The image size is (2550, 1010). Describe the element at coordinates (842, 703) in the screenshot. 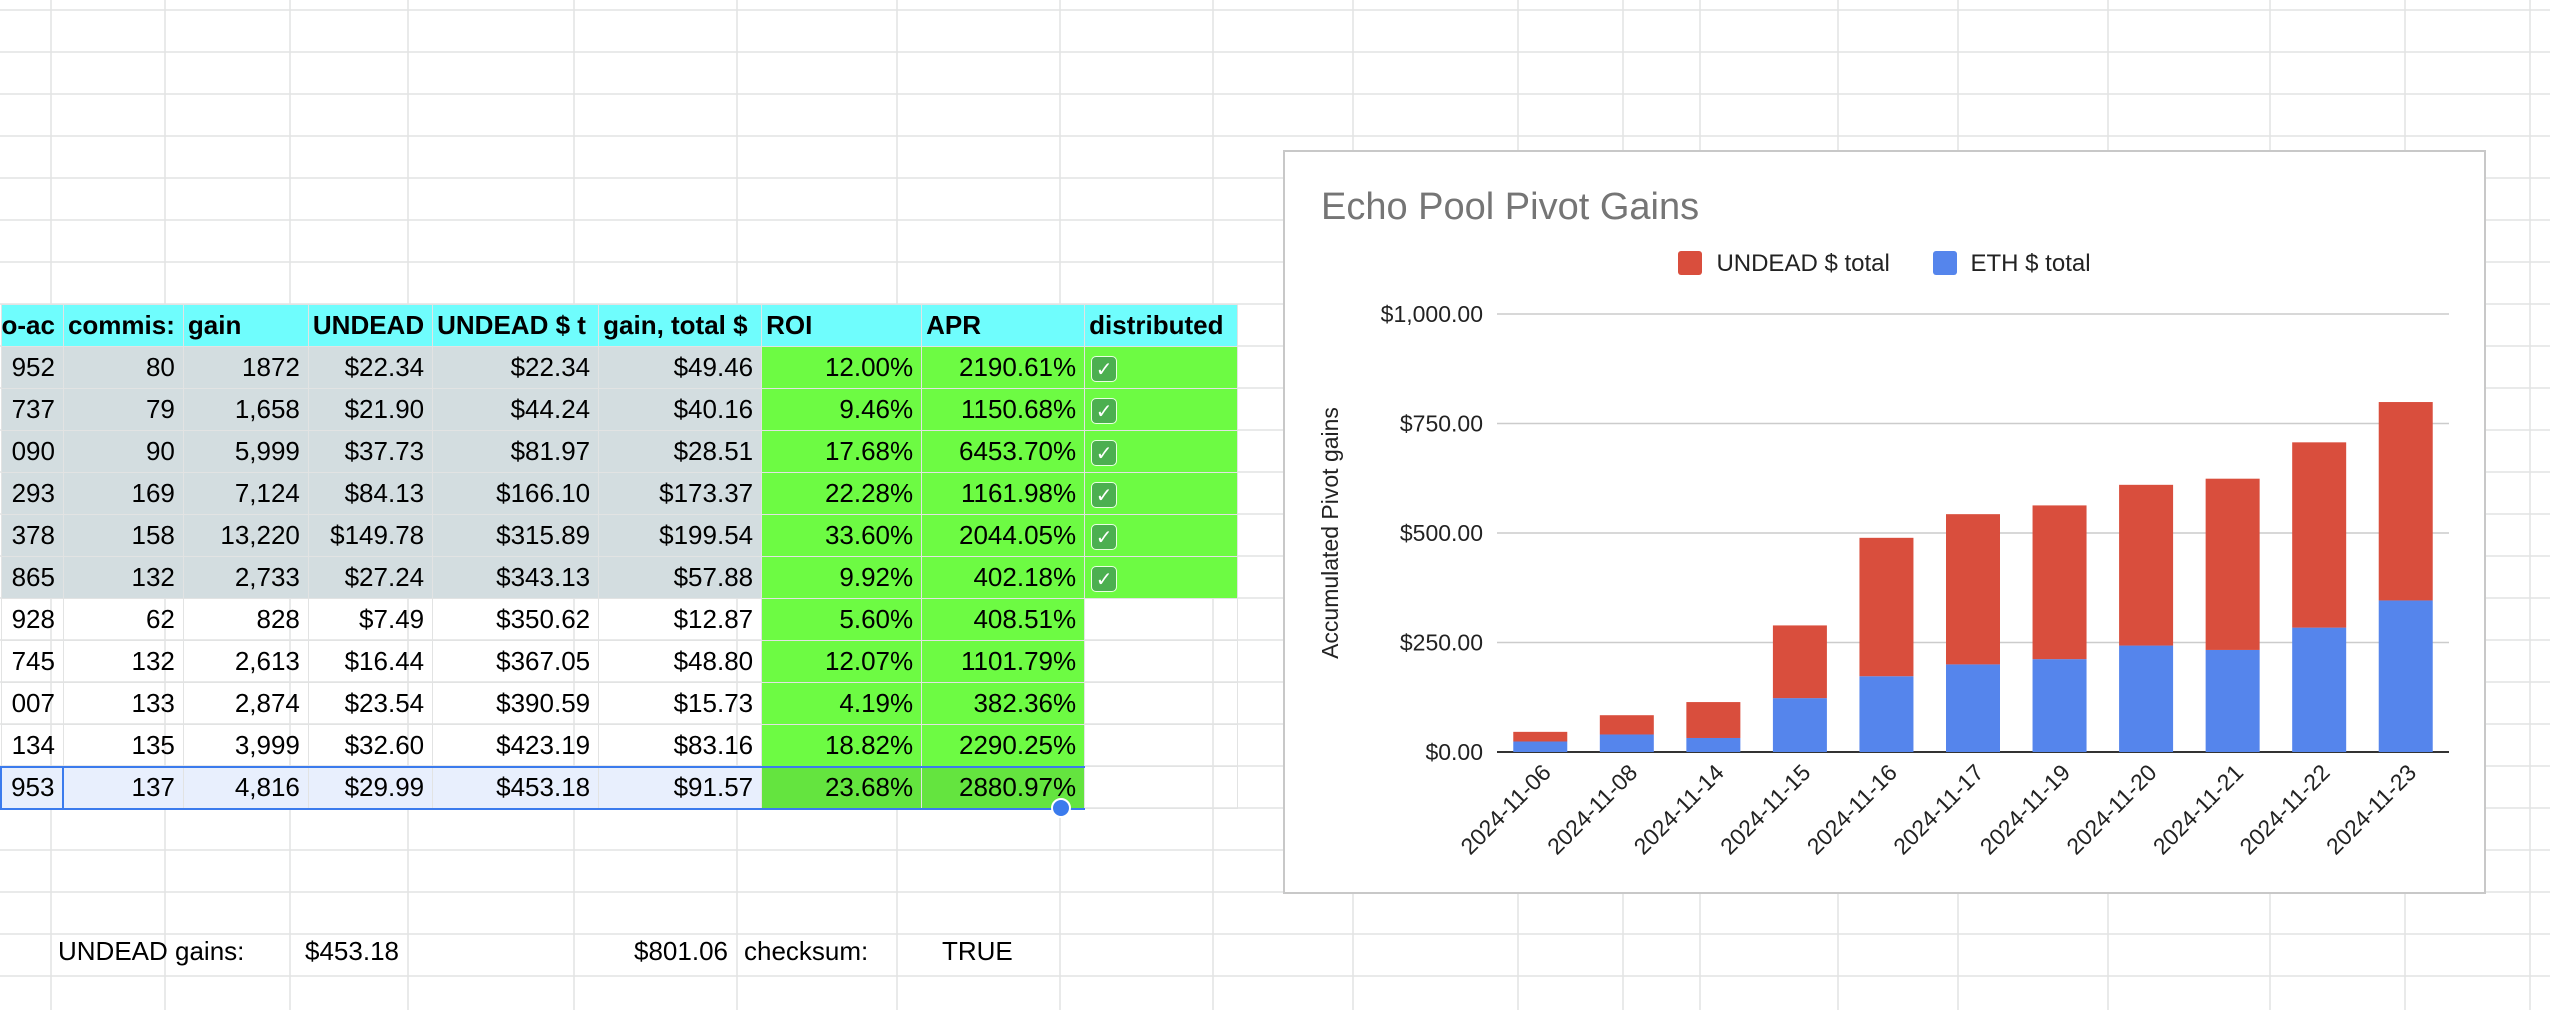

I see `table-cell: 4.19%` at that location.